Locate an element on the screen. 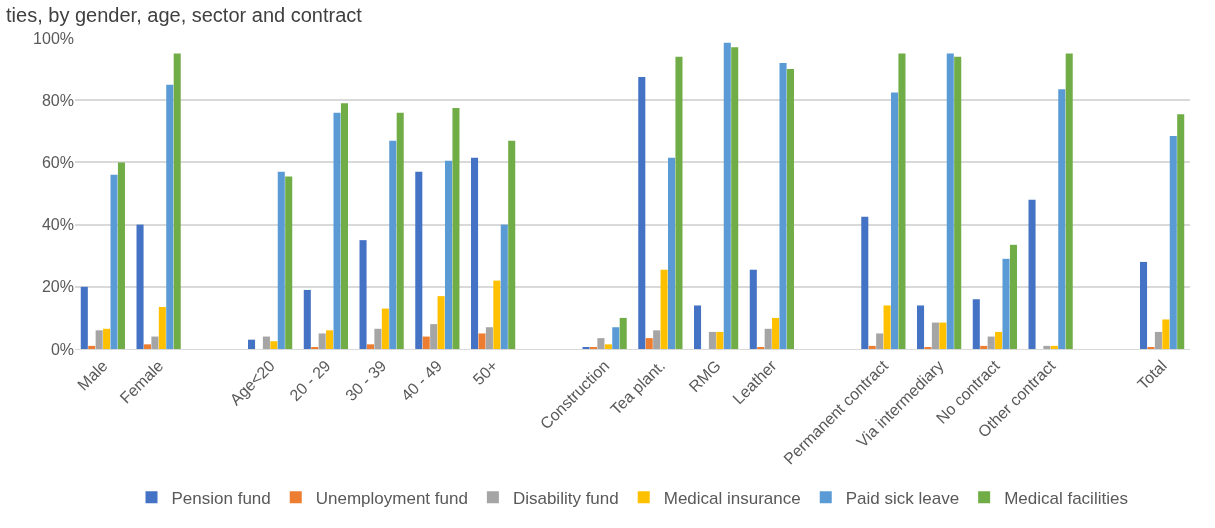  legend-label: Medical facilities is located at coordinates (1066, 498).